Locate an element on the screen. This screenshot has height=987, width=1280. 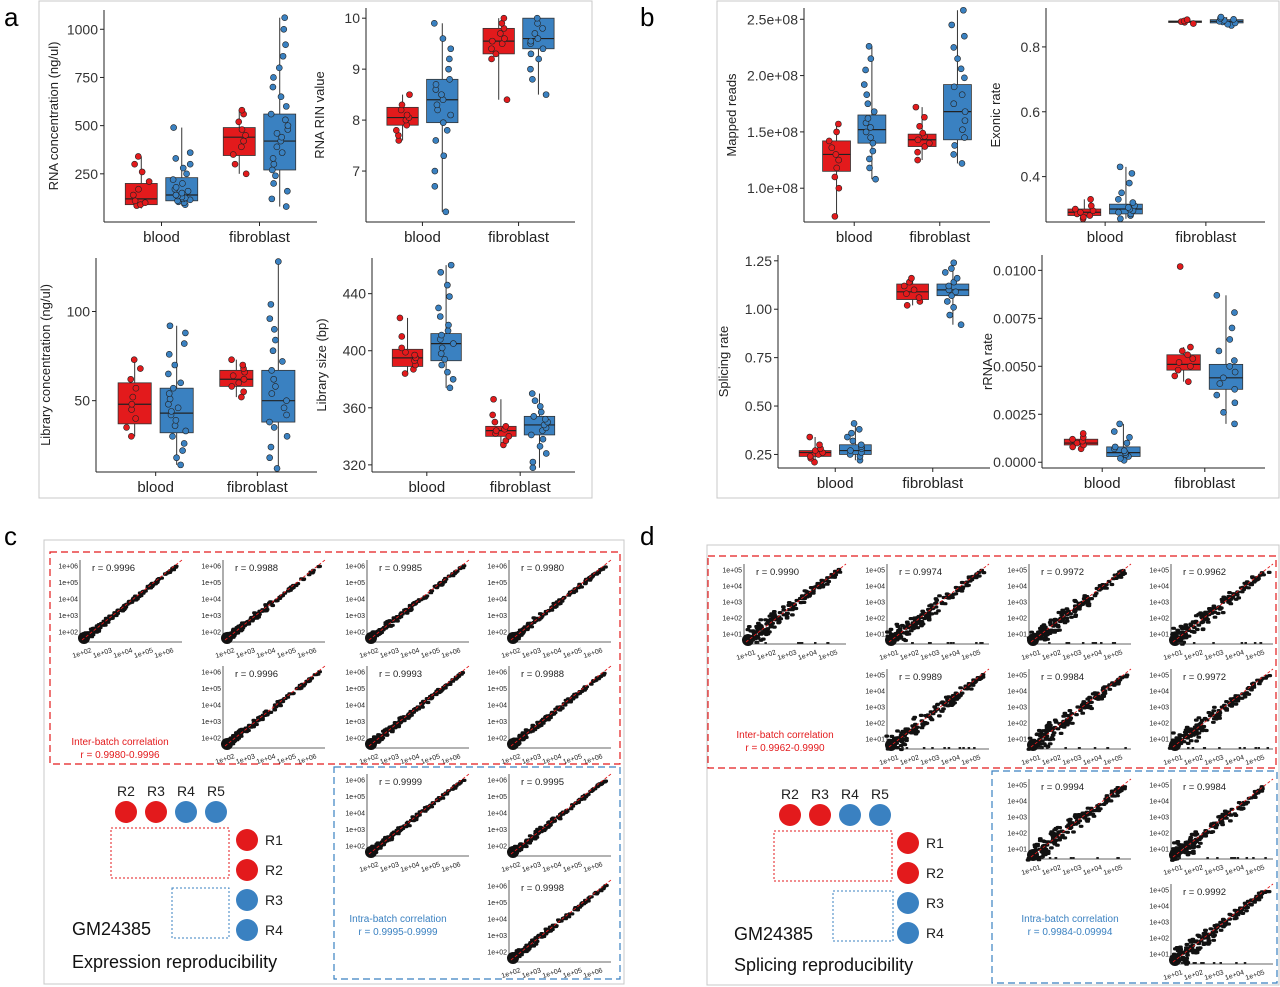
correlation-value: r = 0.9988 is located at coordinates (256, 568).